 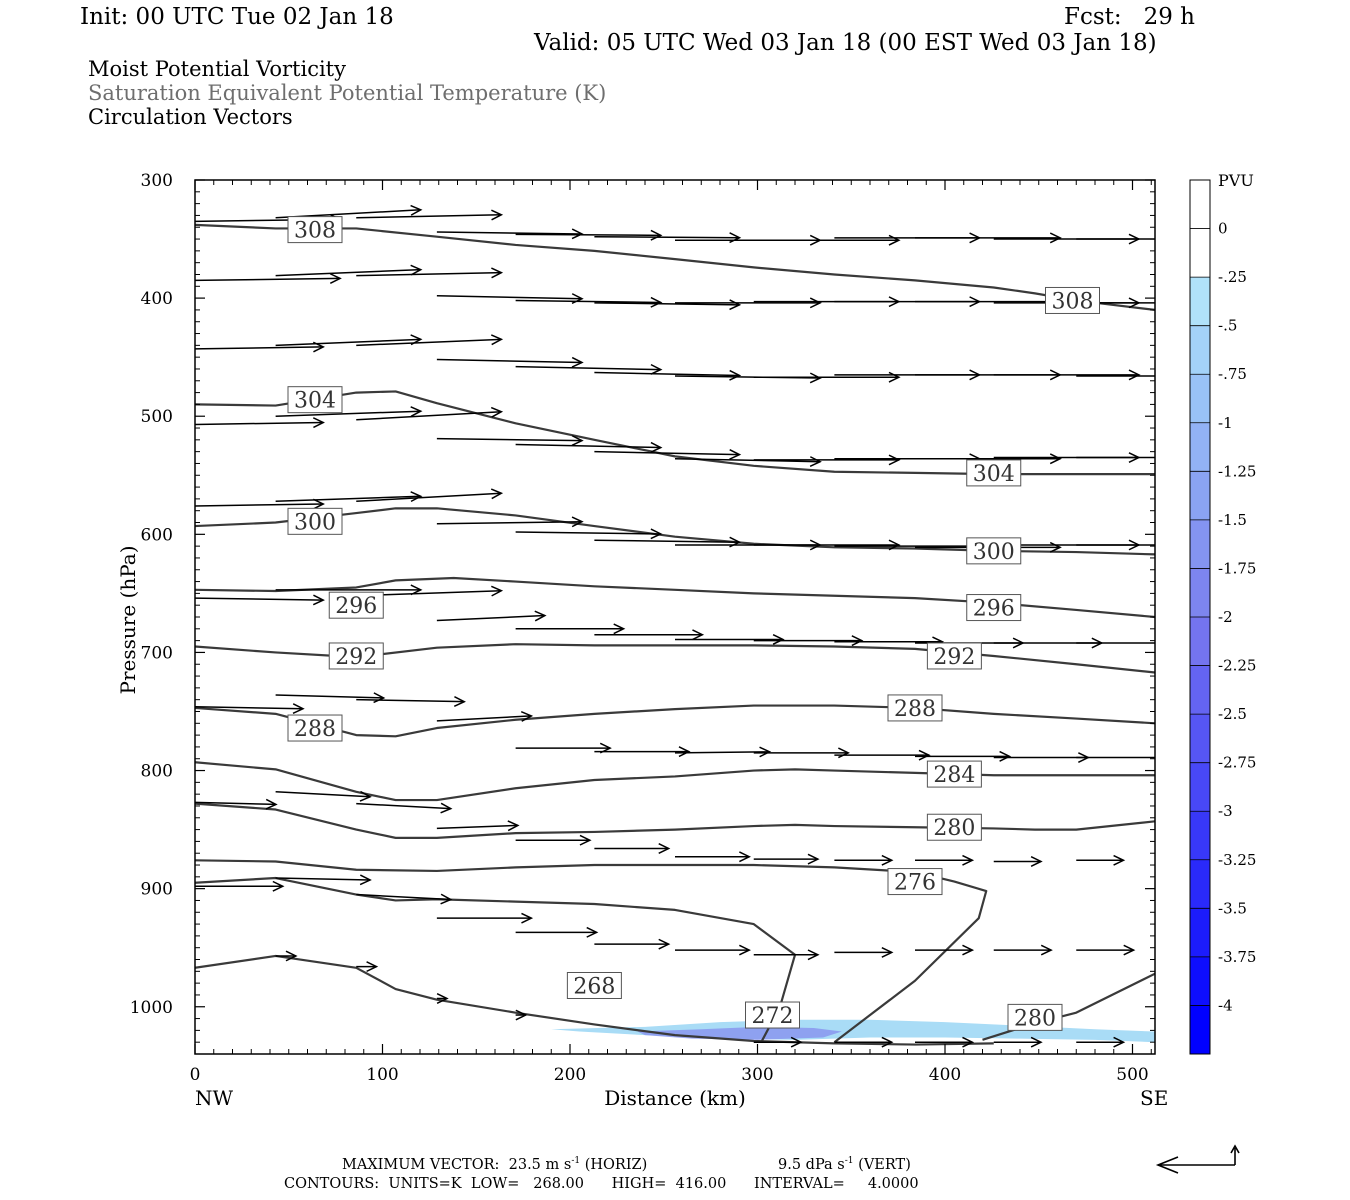 What do you see at coordinates (1225, 423) in the screenshot?
I see `colorbar-tick-label: -1` at bounding box center [1225, 423].